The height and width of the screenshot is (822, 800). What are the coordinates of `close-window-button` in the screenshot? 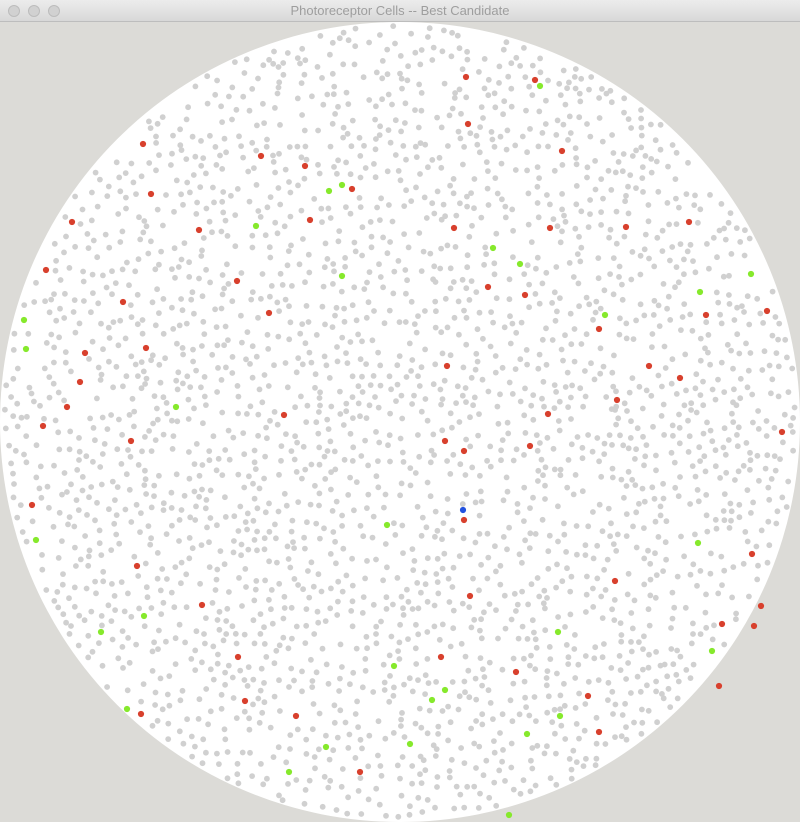 It's located at (14, 11).